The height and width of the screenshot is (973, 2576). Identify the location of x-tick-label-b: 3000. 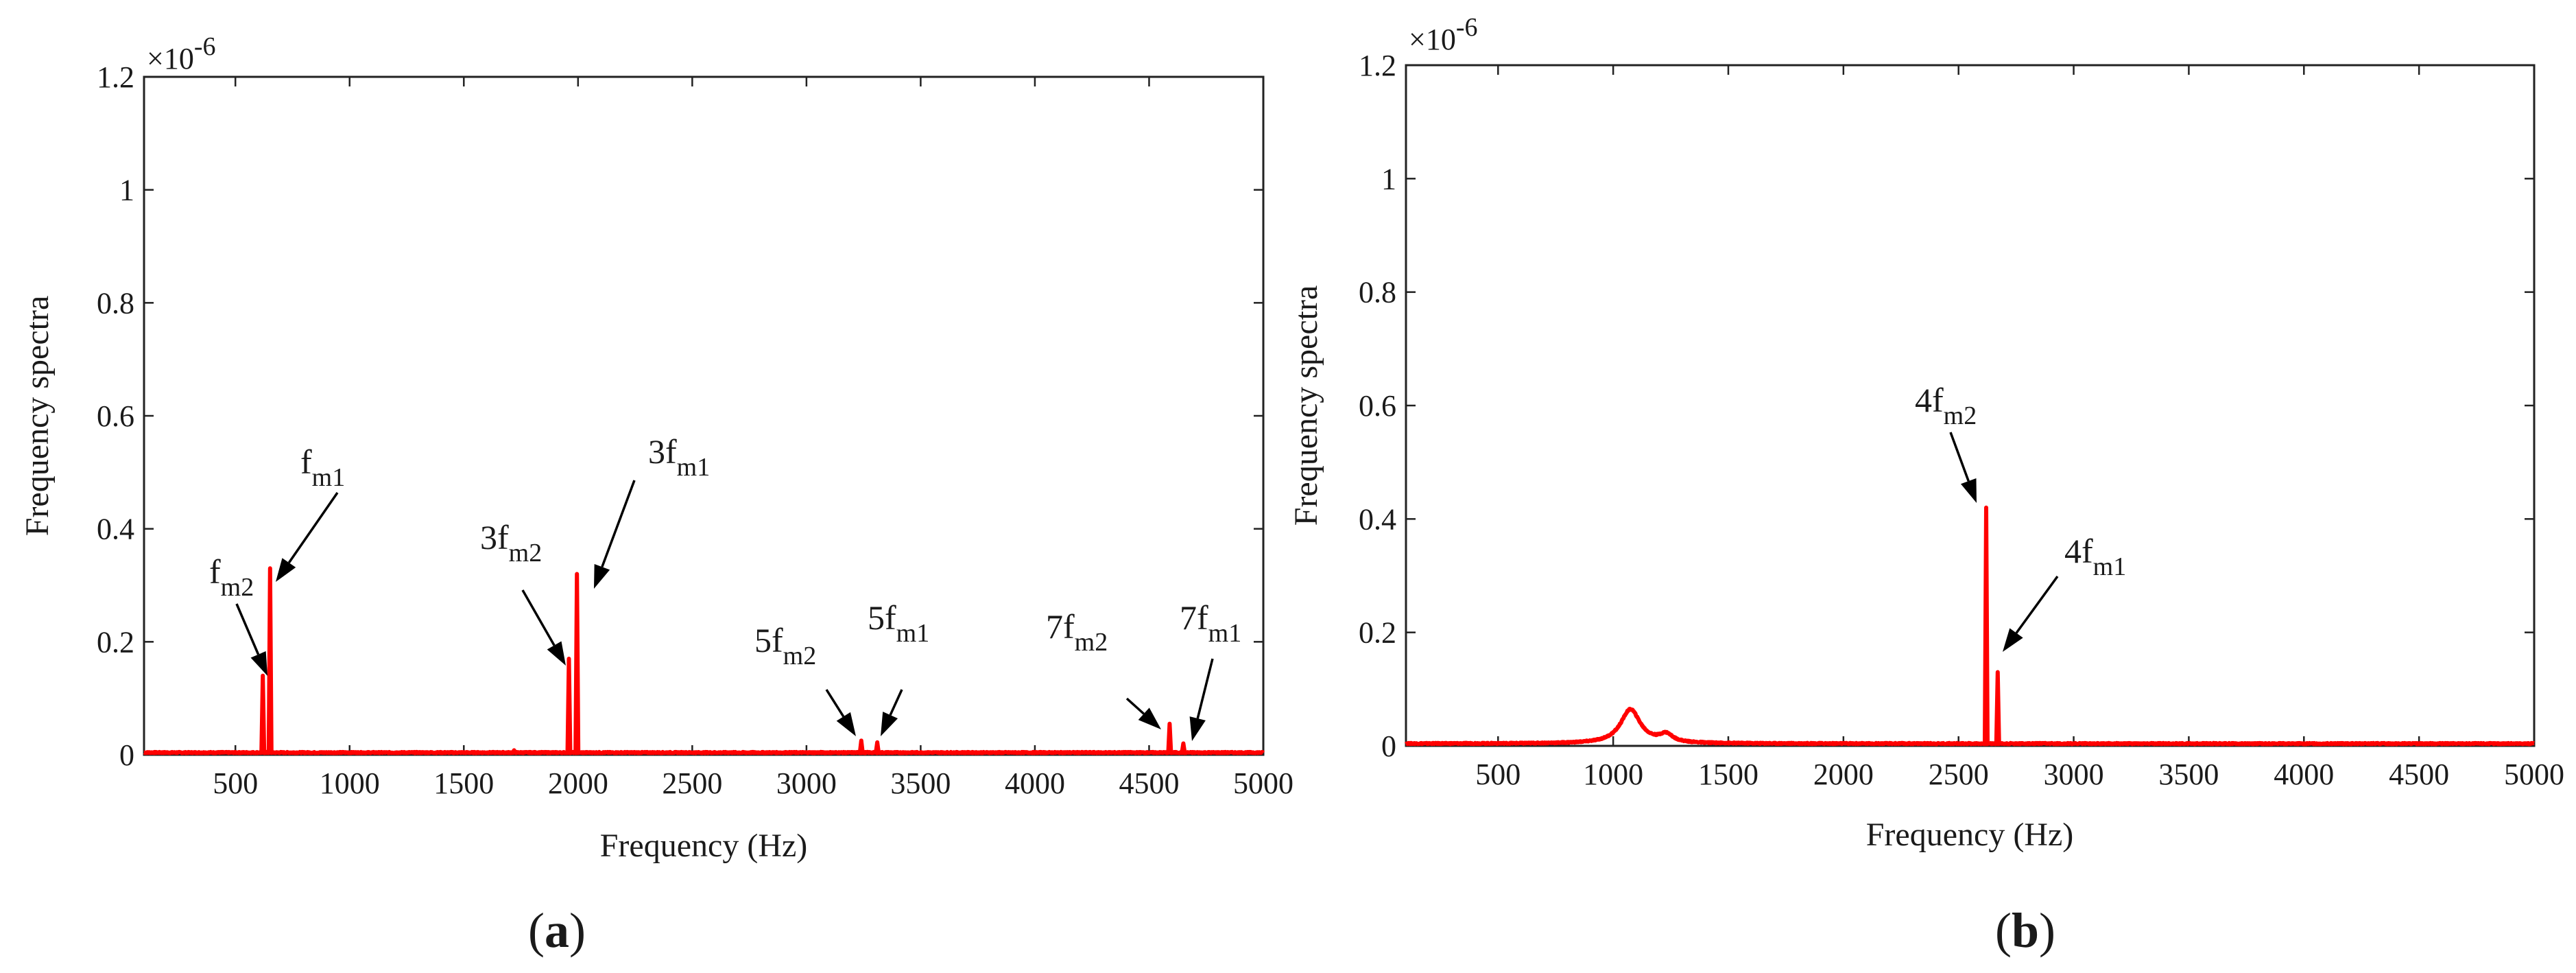
(2074, 774).